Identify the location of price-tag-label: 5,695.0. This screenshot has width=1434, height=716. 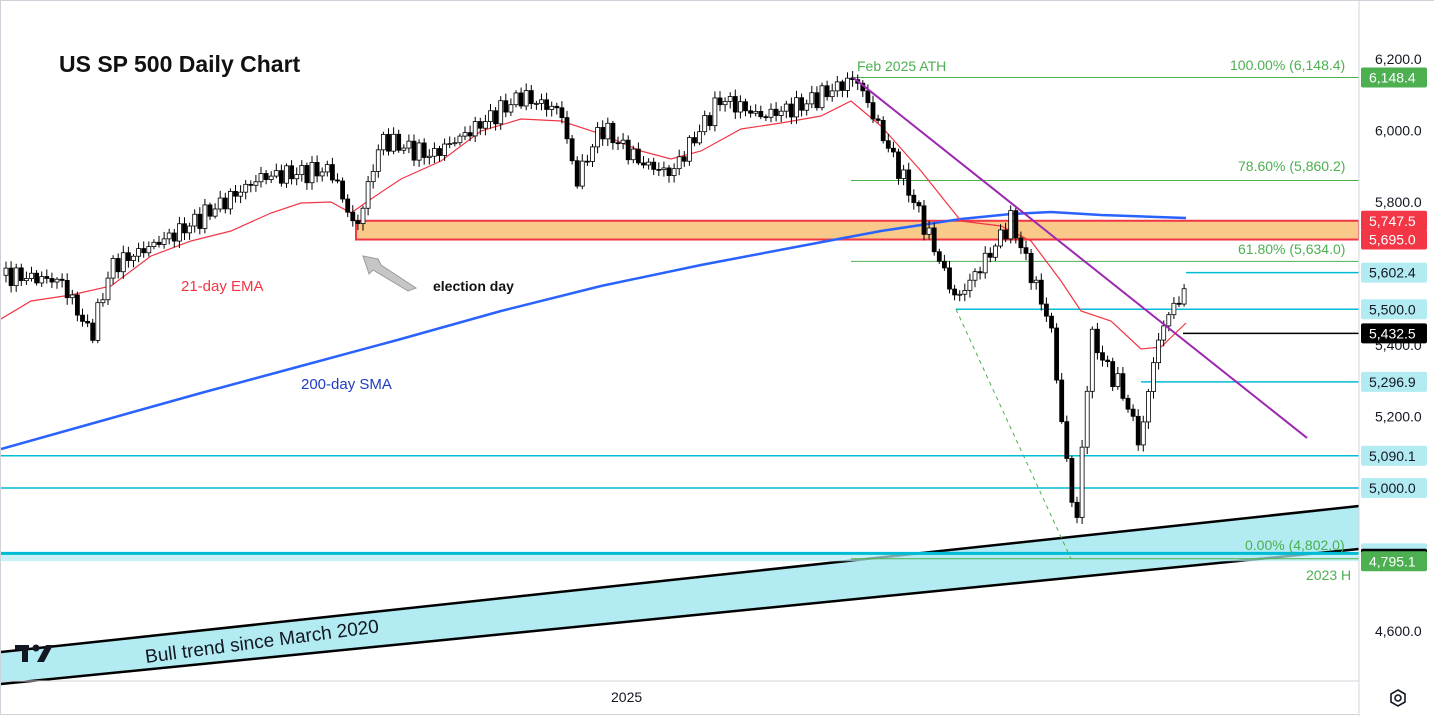
(1392, 240).